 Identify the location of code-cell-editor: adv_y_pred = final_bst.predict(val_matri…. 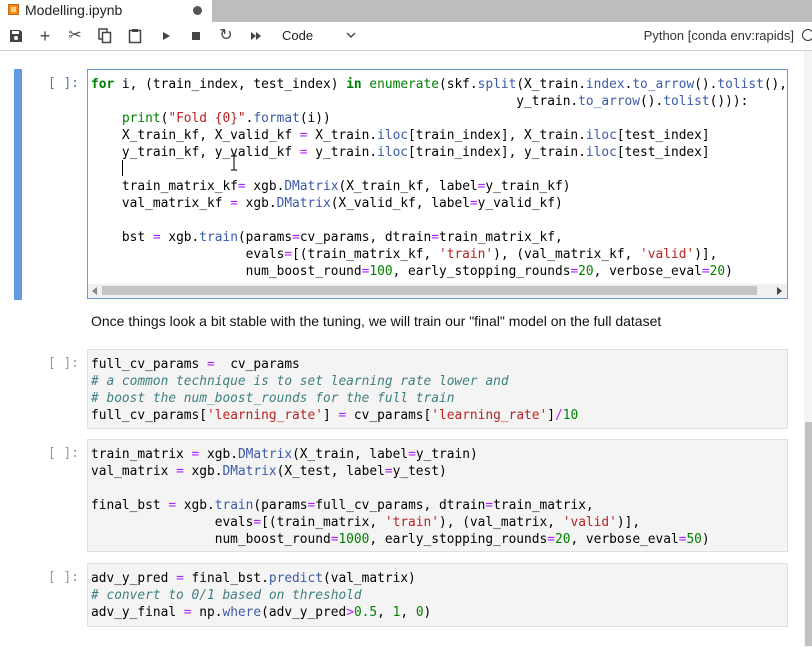
(437, 595).